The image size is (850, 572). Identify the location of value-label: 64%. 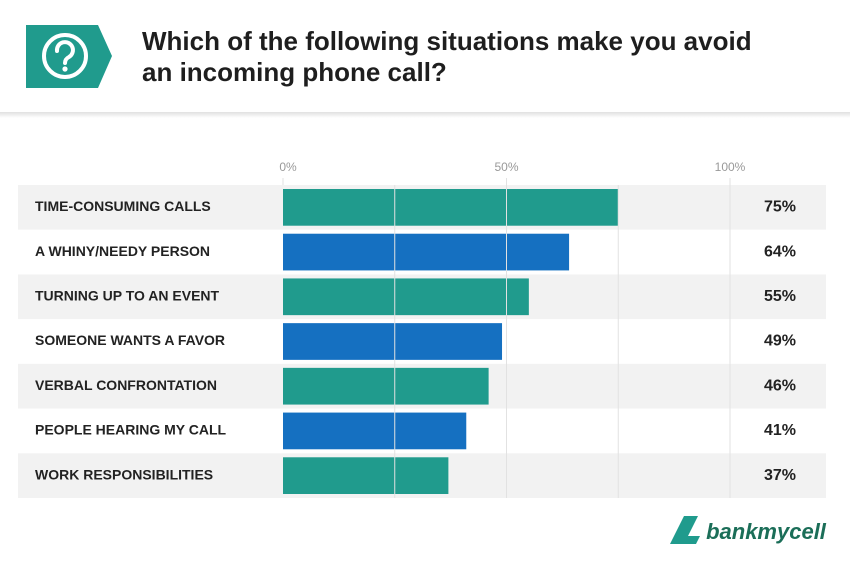
(780, 251).